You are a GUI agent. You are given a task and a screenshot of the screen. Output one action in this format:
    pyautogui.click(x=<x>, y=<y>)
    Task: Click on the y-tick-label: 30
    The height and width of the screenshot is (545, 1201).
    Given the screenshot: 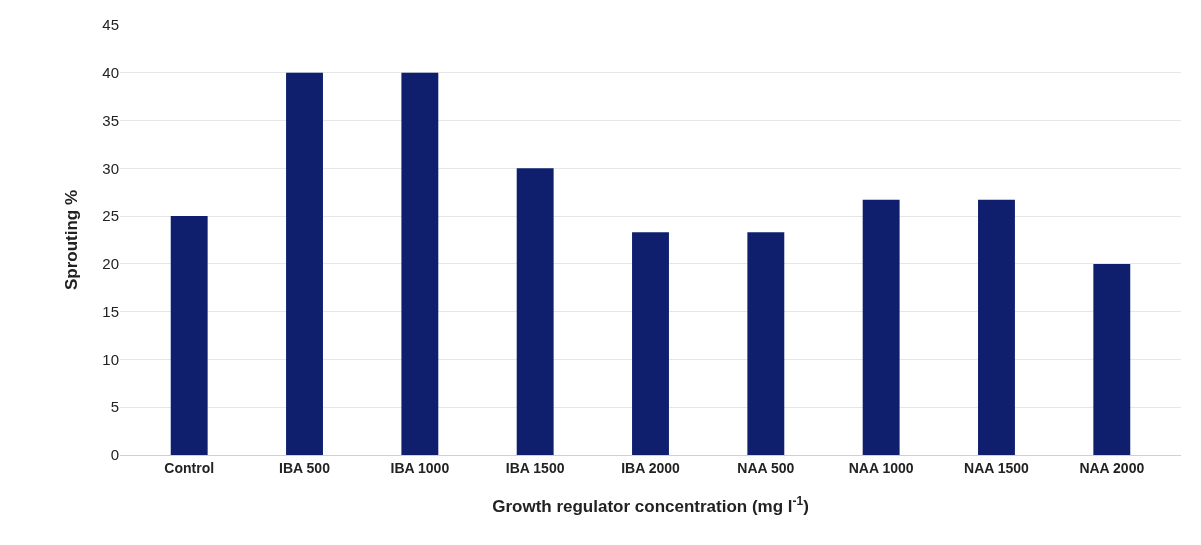 What is the action you would take?
    pyautogui.click(x=110, y=168)
    